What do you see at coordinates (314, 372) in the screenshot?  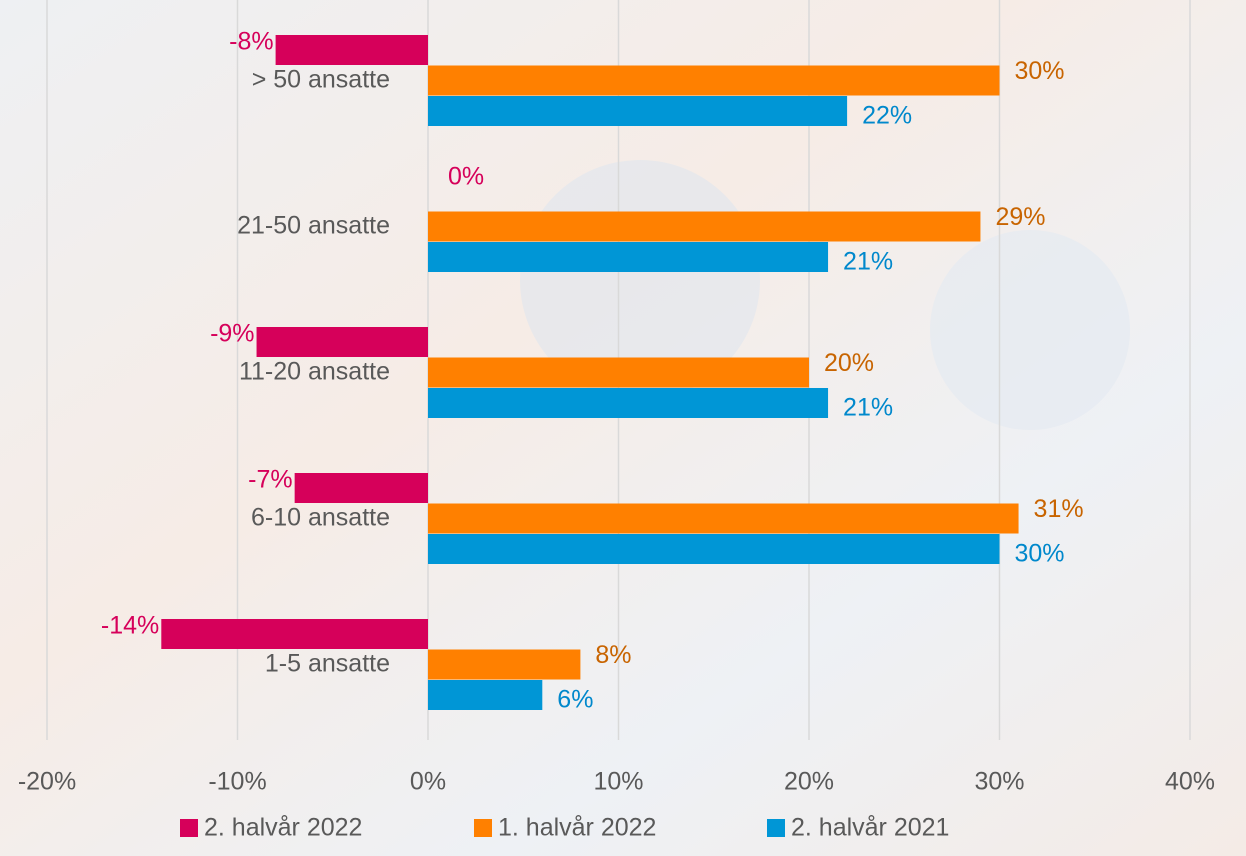 I see `category-label: 11-20 ansatte` at bounding box center [314, 372].